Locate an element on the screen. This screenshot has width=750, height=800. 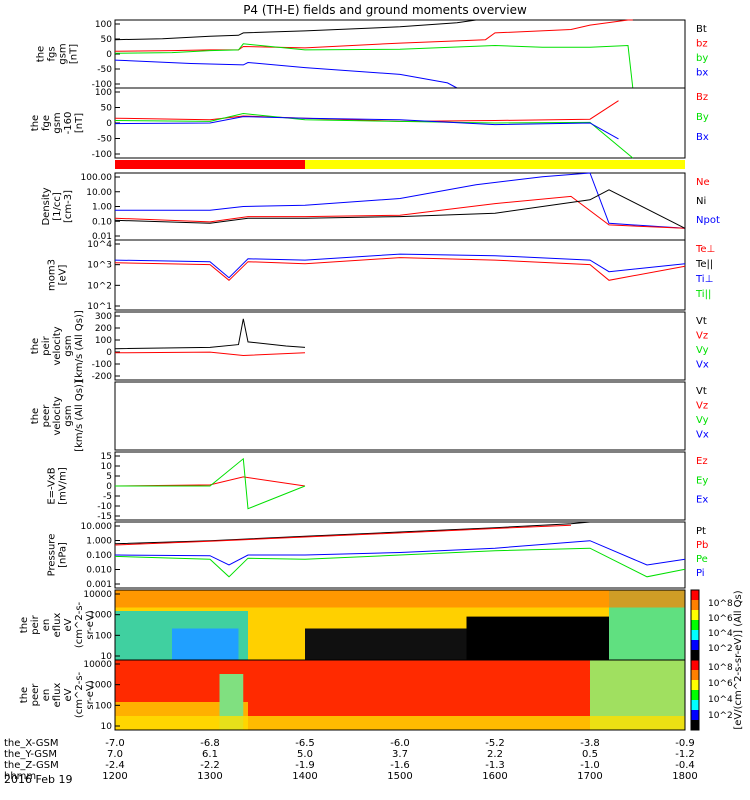
xaxis-row-label-1: the_Y-GSM is located at coordinates (30, 754).